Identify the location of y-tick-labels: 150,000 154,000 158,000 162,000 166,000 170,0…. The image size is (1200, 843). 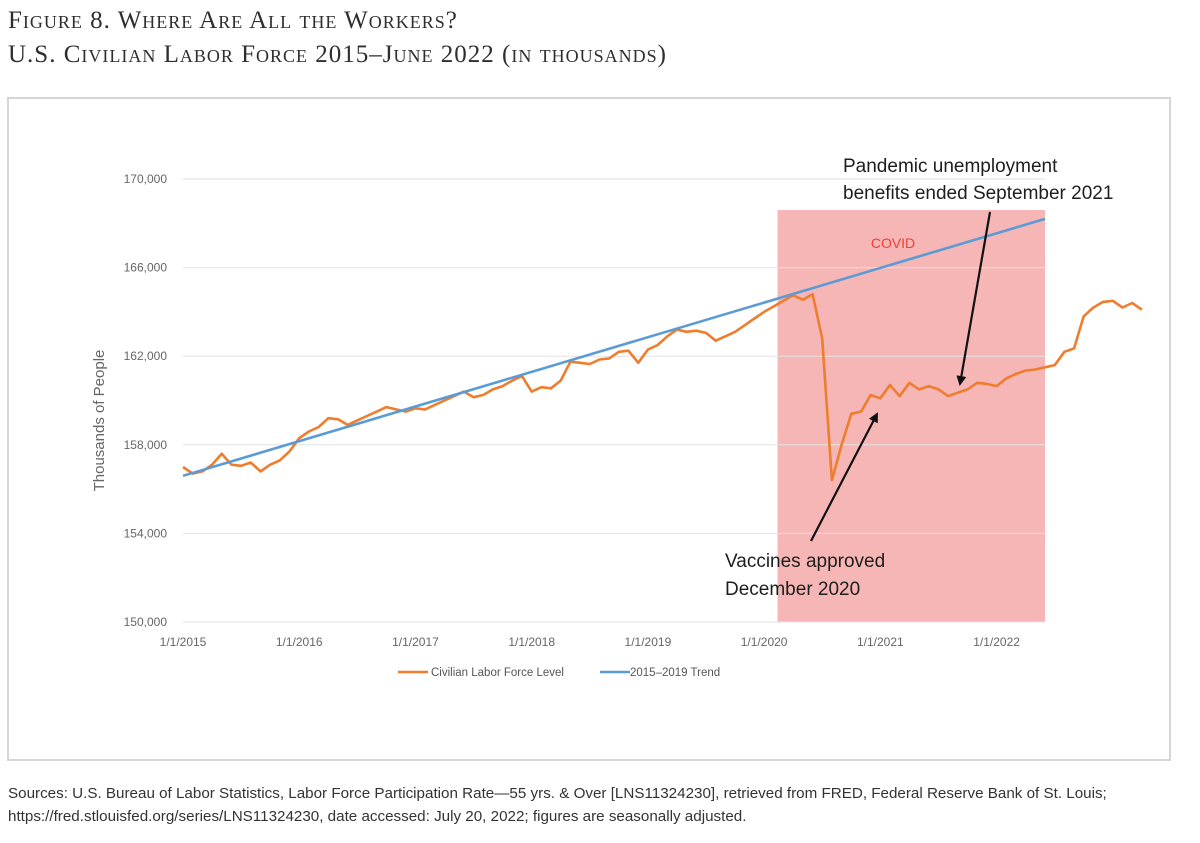
(129, 400).